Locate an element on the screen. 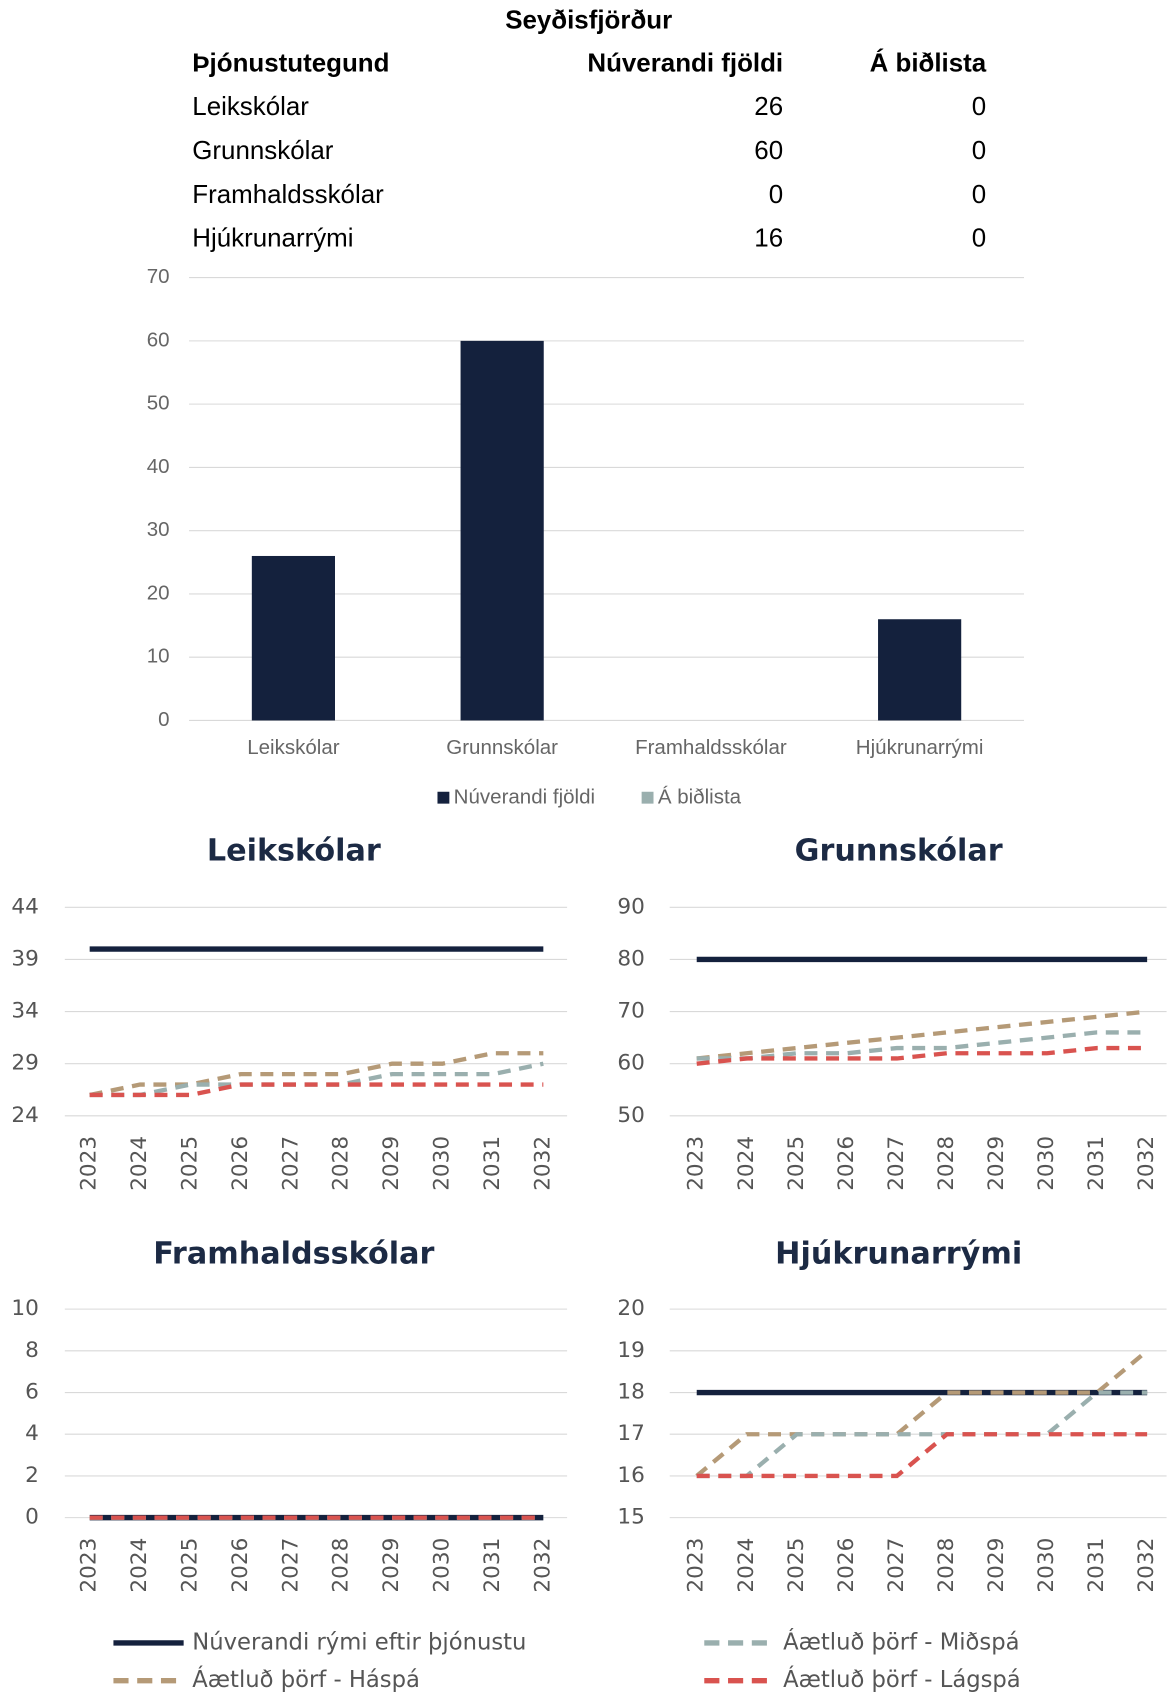 Image resolution: width=1172 pixels, height=1698 pixels. table-header: Núverandi fjöldi is located at coordinates (685, 64).